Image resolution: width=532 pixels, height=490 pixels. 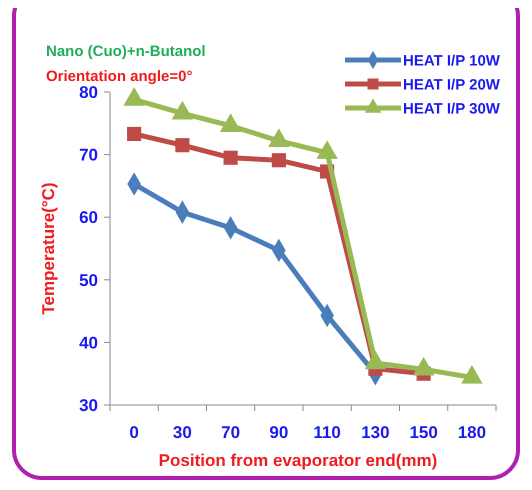 I want to click on x-tick-label: 130, so click(x=375, y=432).